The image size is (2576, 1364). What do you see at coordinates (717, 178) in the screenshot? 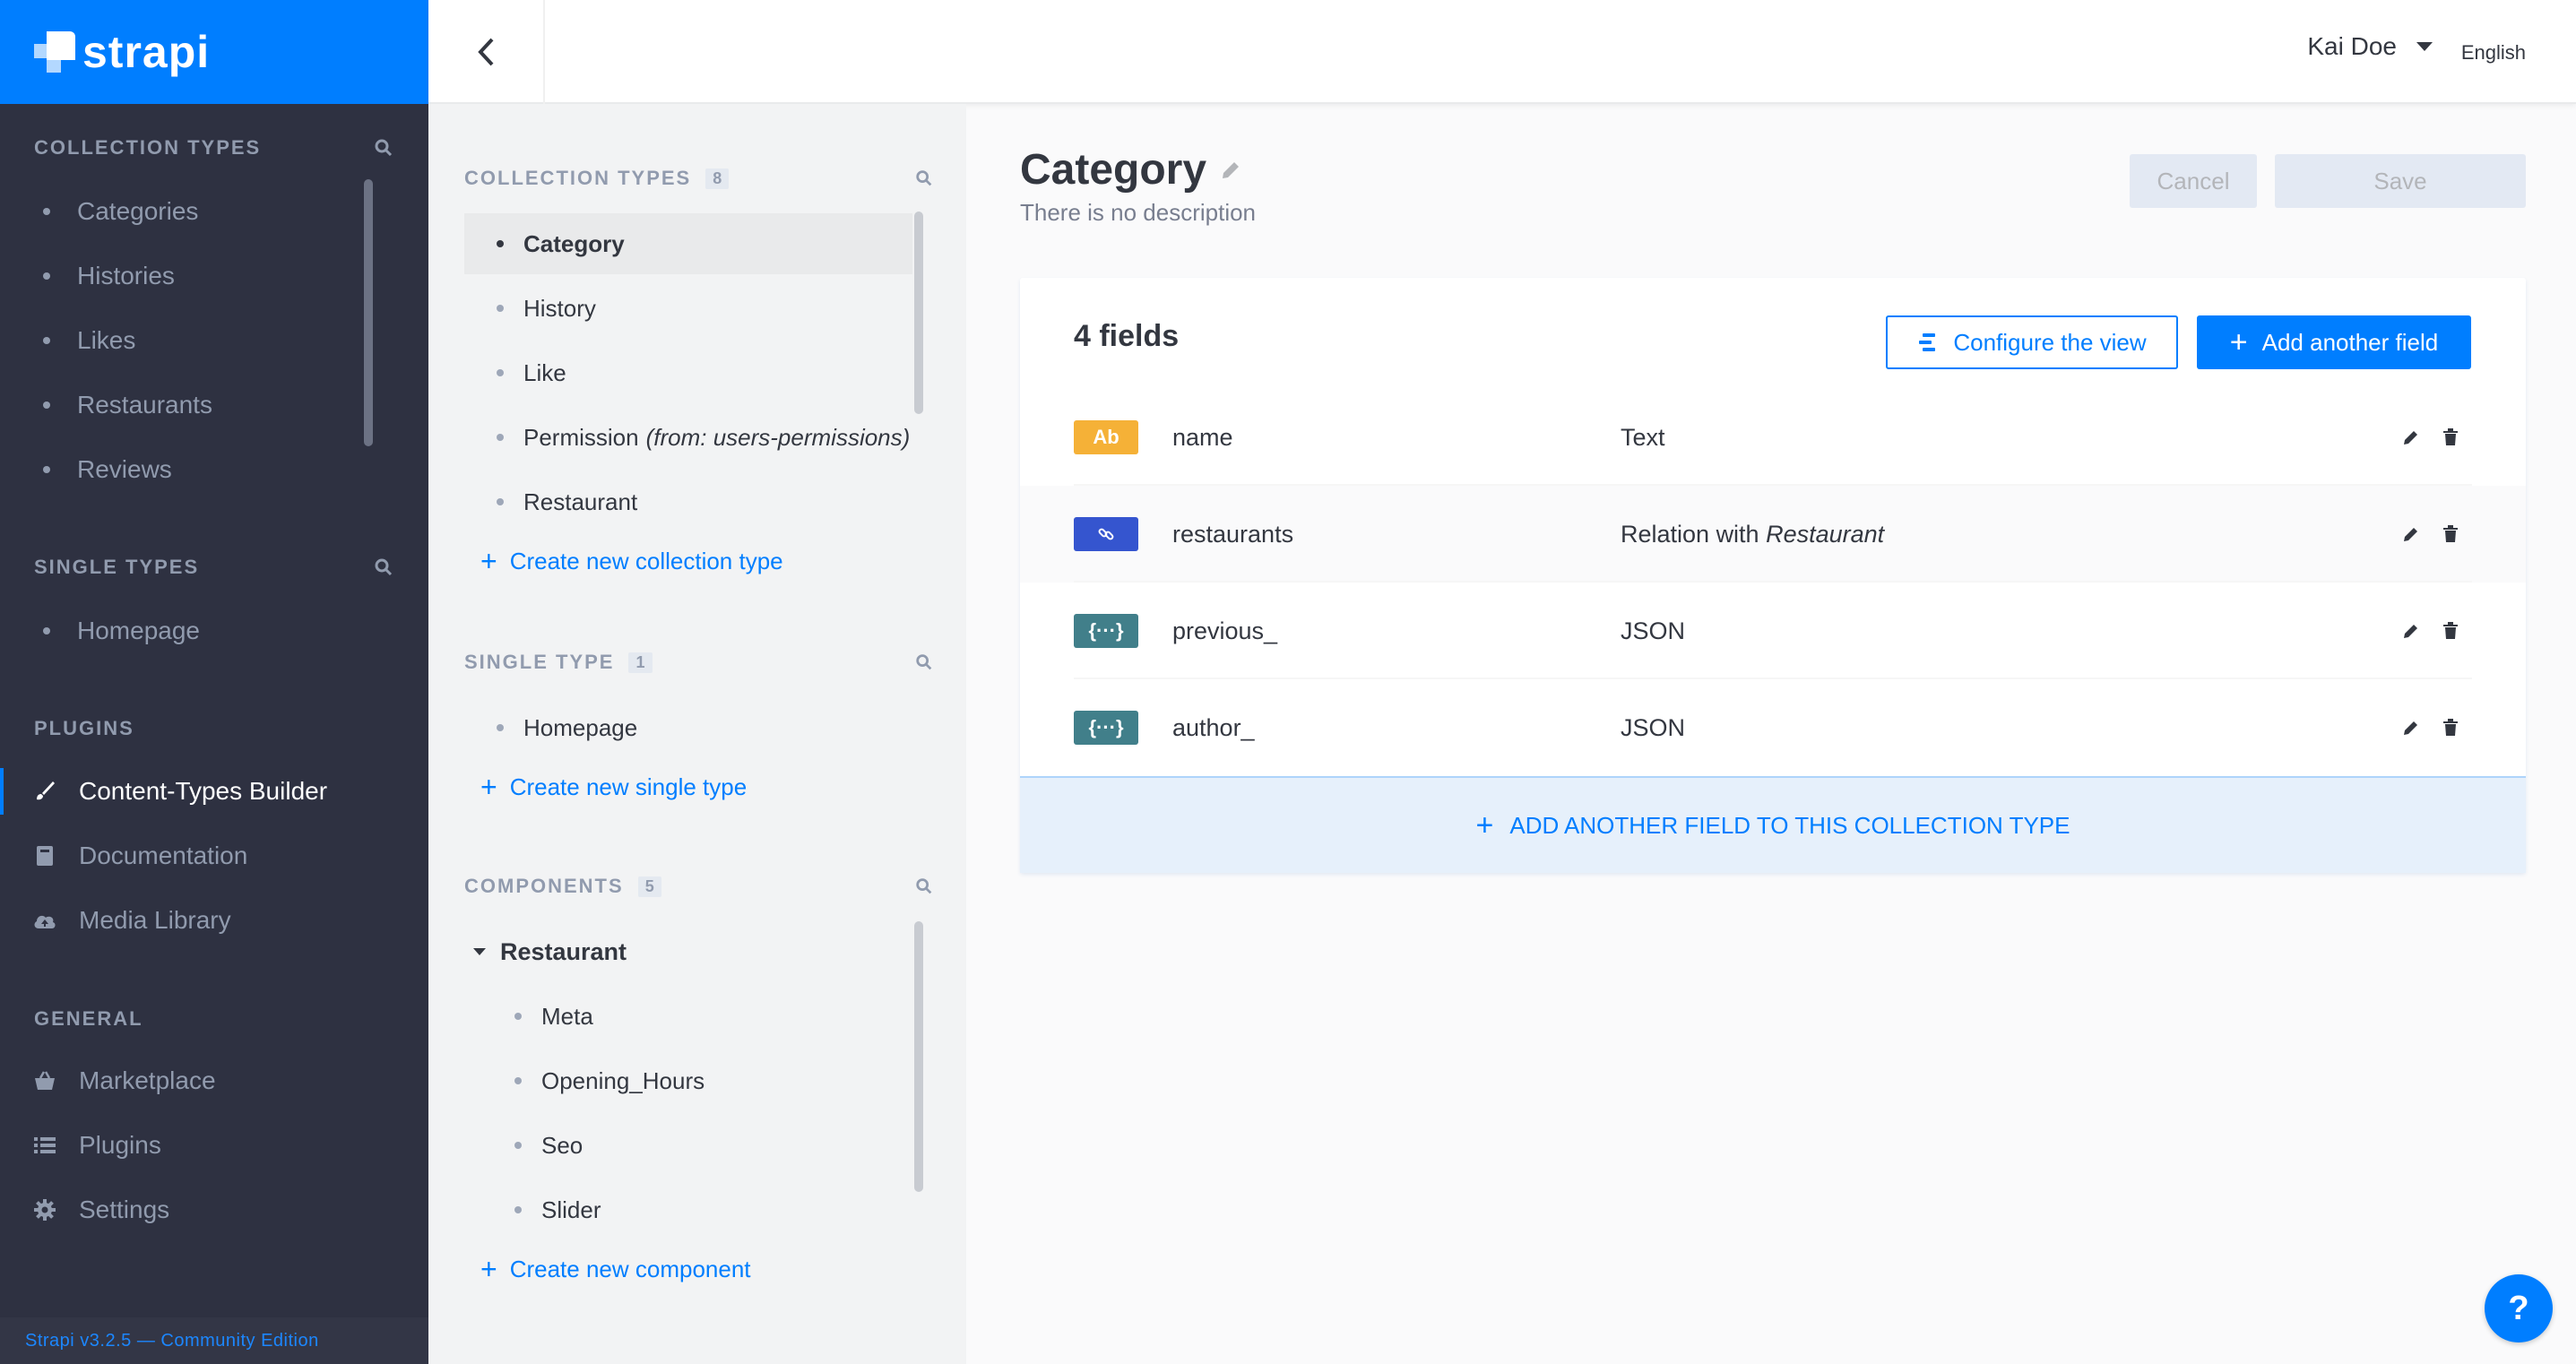
I see `count-badge: 8` at bounding box center [717, 178].